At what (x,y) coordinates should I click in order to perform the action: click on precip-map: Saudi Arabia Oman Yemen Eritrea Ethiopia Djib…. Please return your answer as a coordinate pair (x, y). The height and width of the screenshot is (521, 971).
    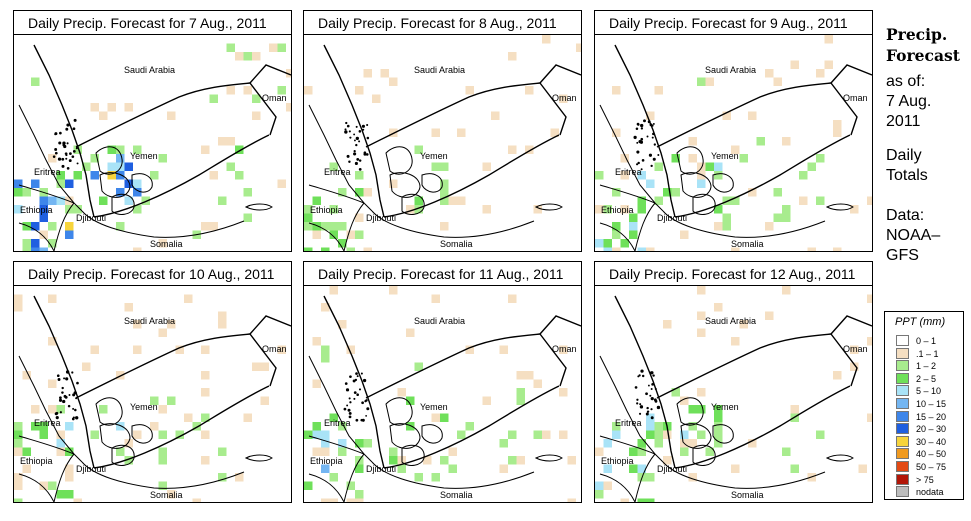
    Looking at the image, I should click on (442, 394).